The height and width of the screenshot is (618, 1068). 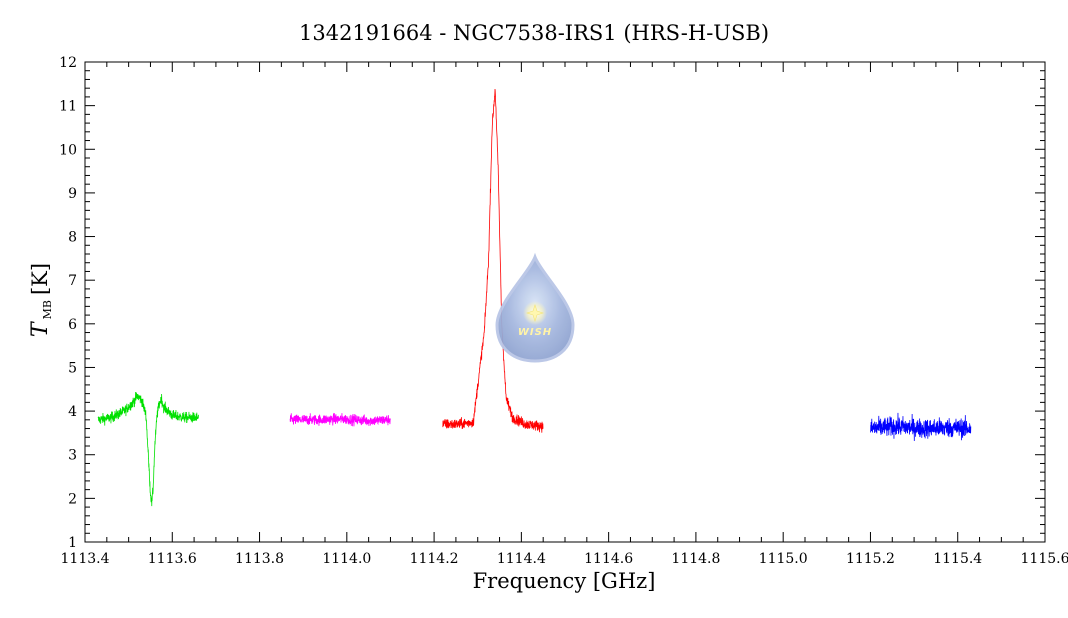 I want to click on x-tick-label: 1115.0, so click(x=783, y=559).